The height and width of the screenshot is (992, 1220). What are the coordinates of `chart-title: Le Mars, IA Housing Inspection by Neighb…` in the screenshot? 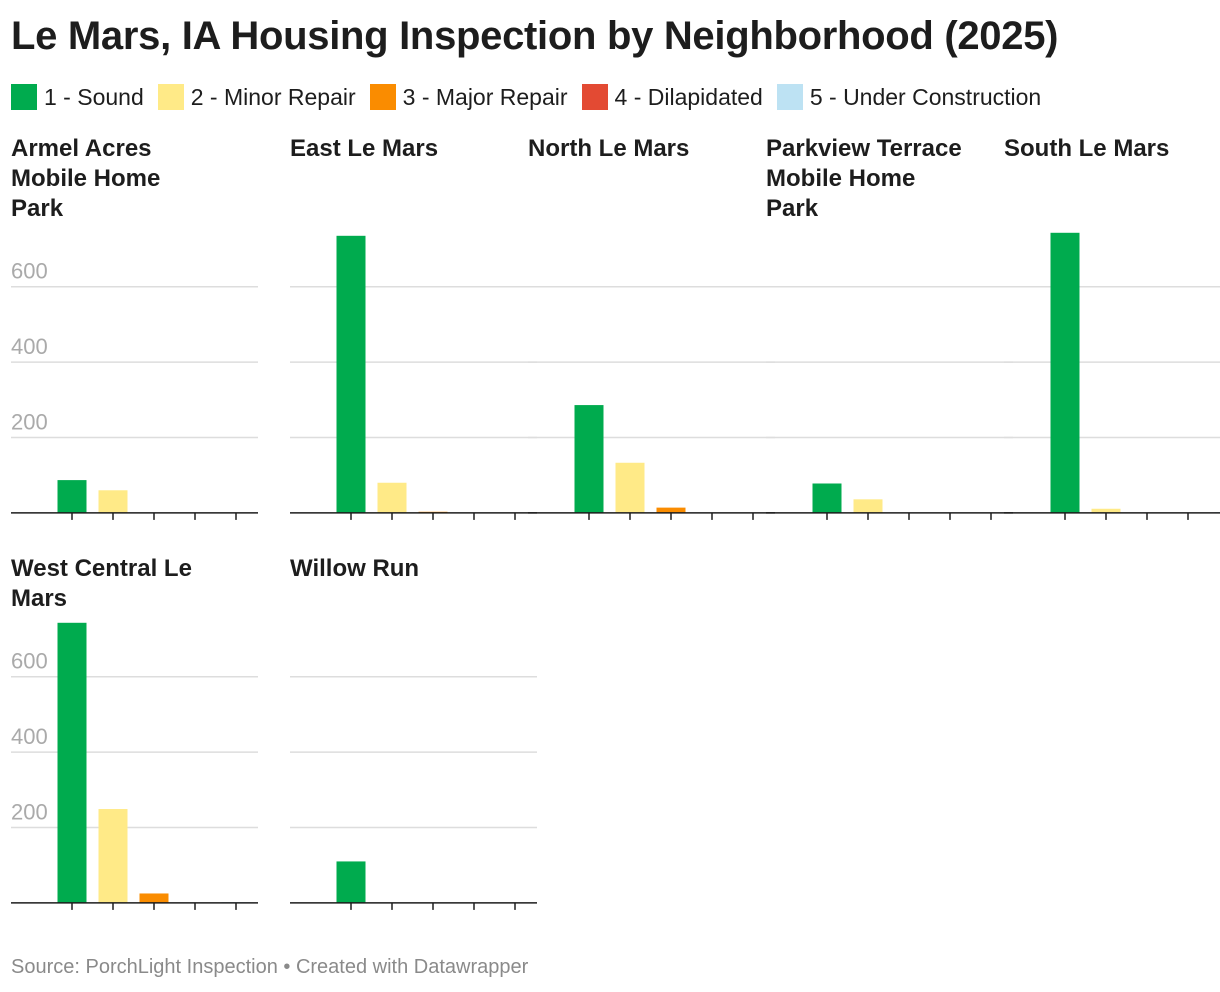 It's located at (535, 36).